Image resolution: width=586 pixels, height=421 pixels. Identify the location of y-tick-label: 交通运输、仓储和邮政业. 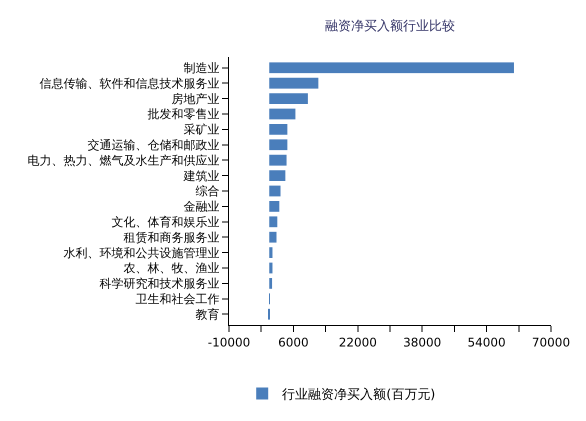
(154, 145).